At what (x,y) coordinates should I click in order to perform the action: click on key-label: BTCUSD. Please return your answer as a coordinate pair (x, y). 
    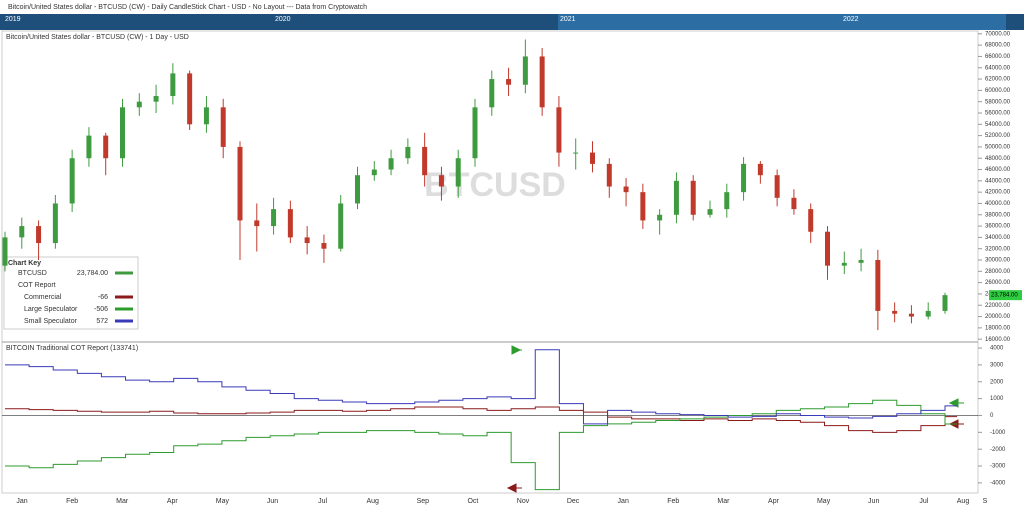
    Looking at the image, I should click on (32, 273).